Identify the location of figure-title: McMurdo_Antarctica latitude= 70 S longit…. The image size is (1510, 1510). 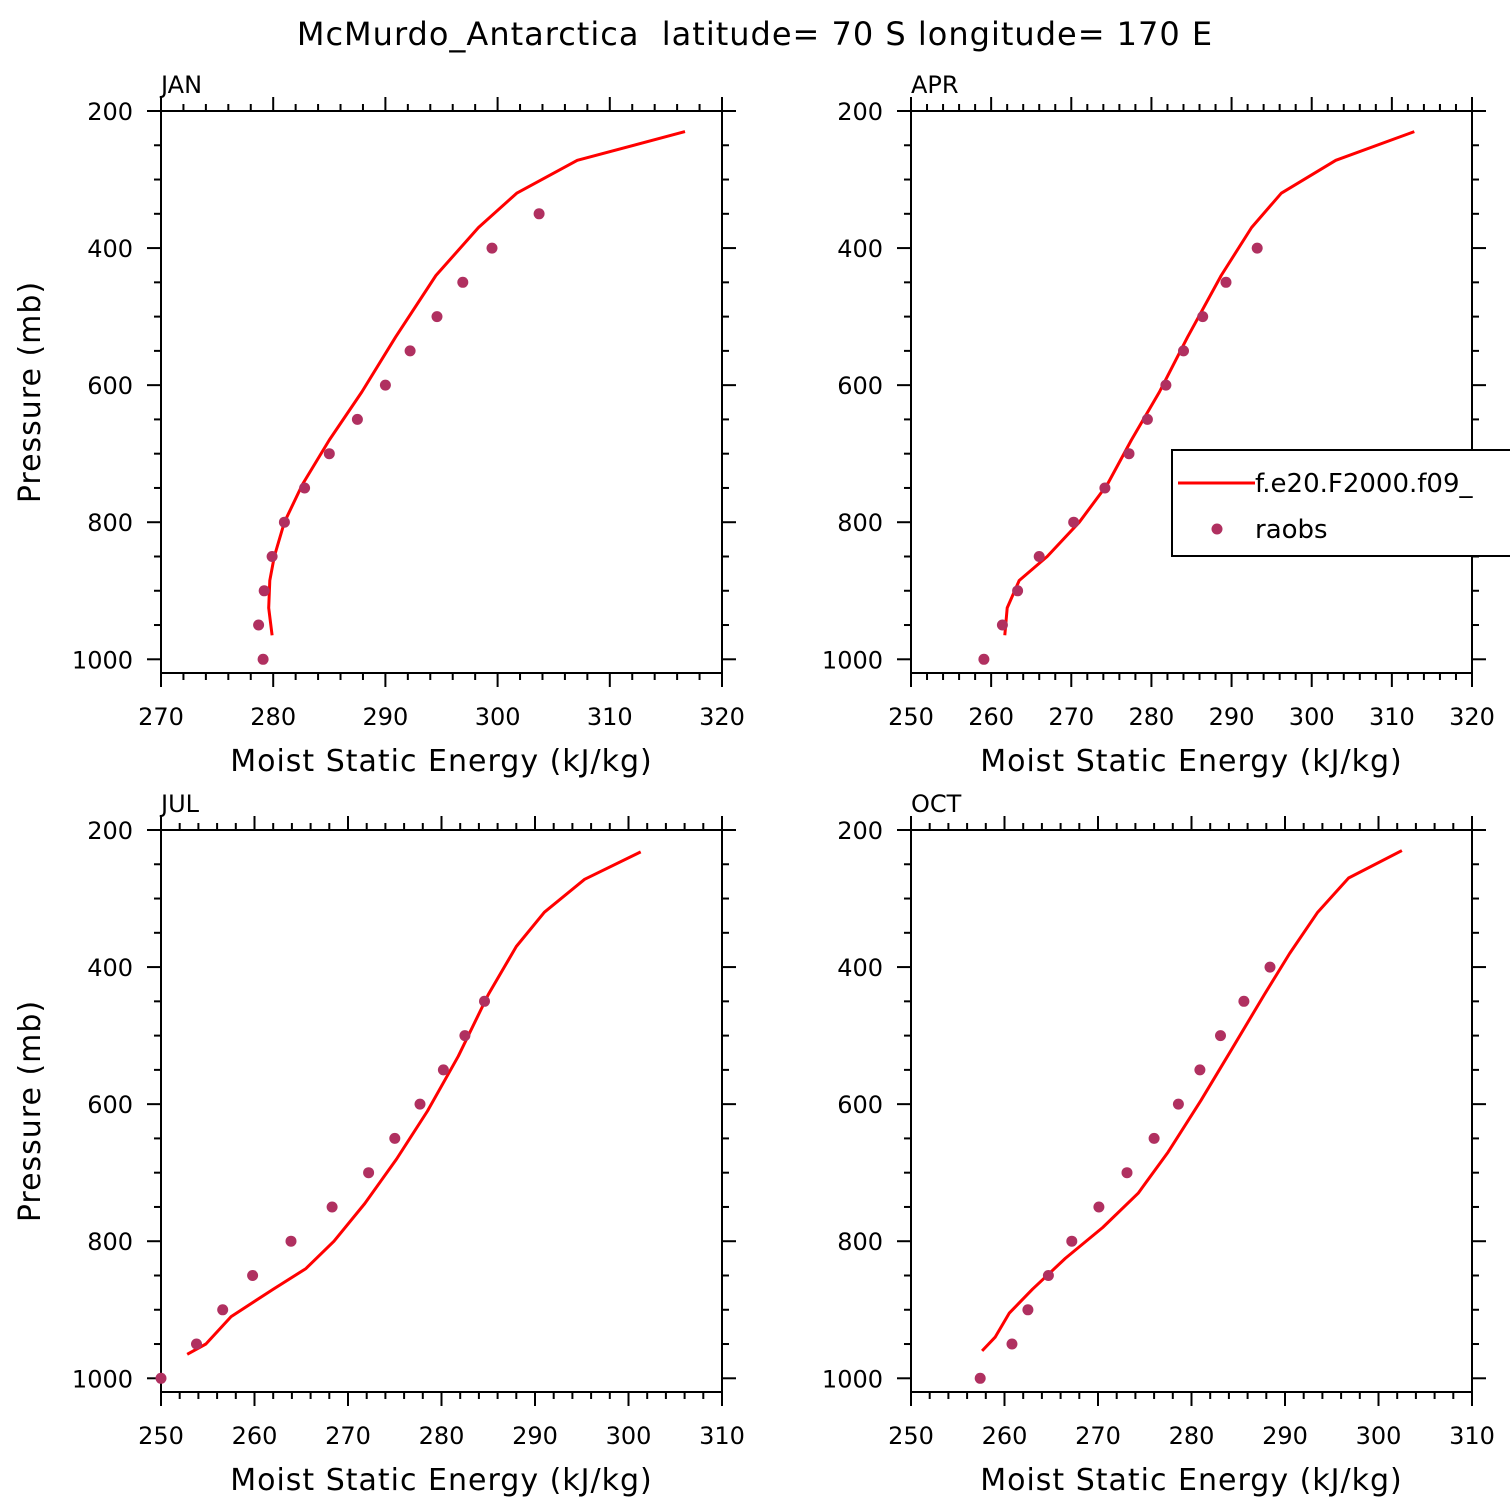
(755, 34).